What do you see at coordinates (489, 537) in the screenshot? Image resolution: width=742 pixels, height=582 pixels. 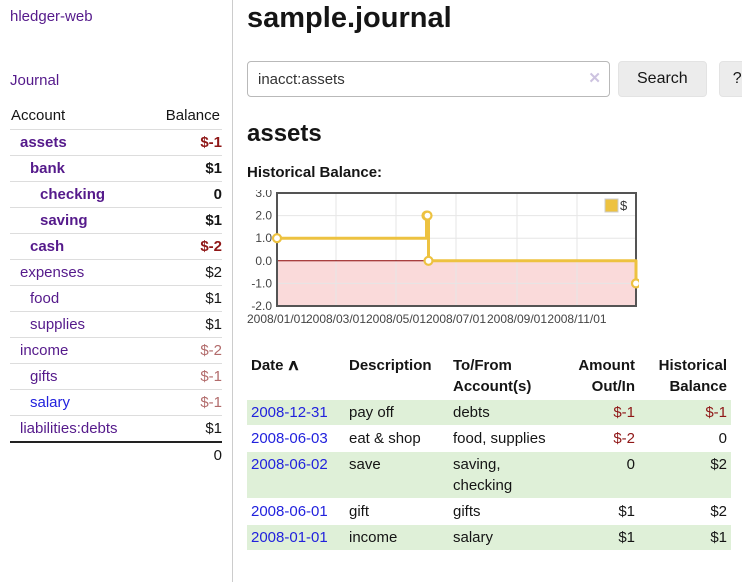 I see `register-row: 2008-01-01 income salary $1 $1` at bounding box center [489, 537].